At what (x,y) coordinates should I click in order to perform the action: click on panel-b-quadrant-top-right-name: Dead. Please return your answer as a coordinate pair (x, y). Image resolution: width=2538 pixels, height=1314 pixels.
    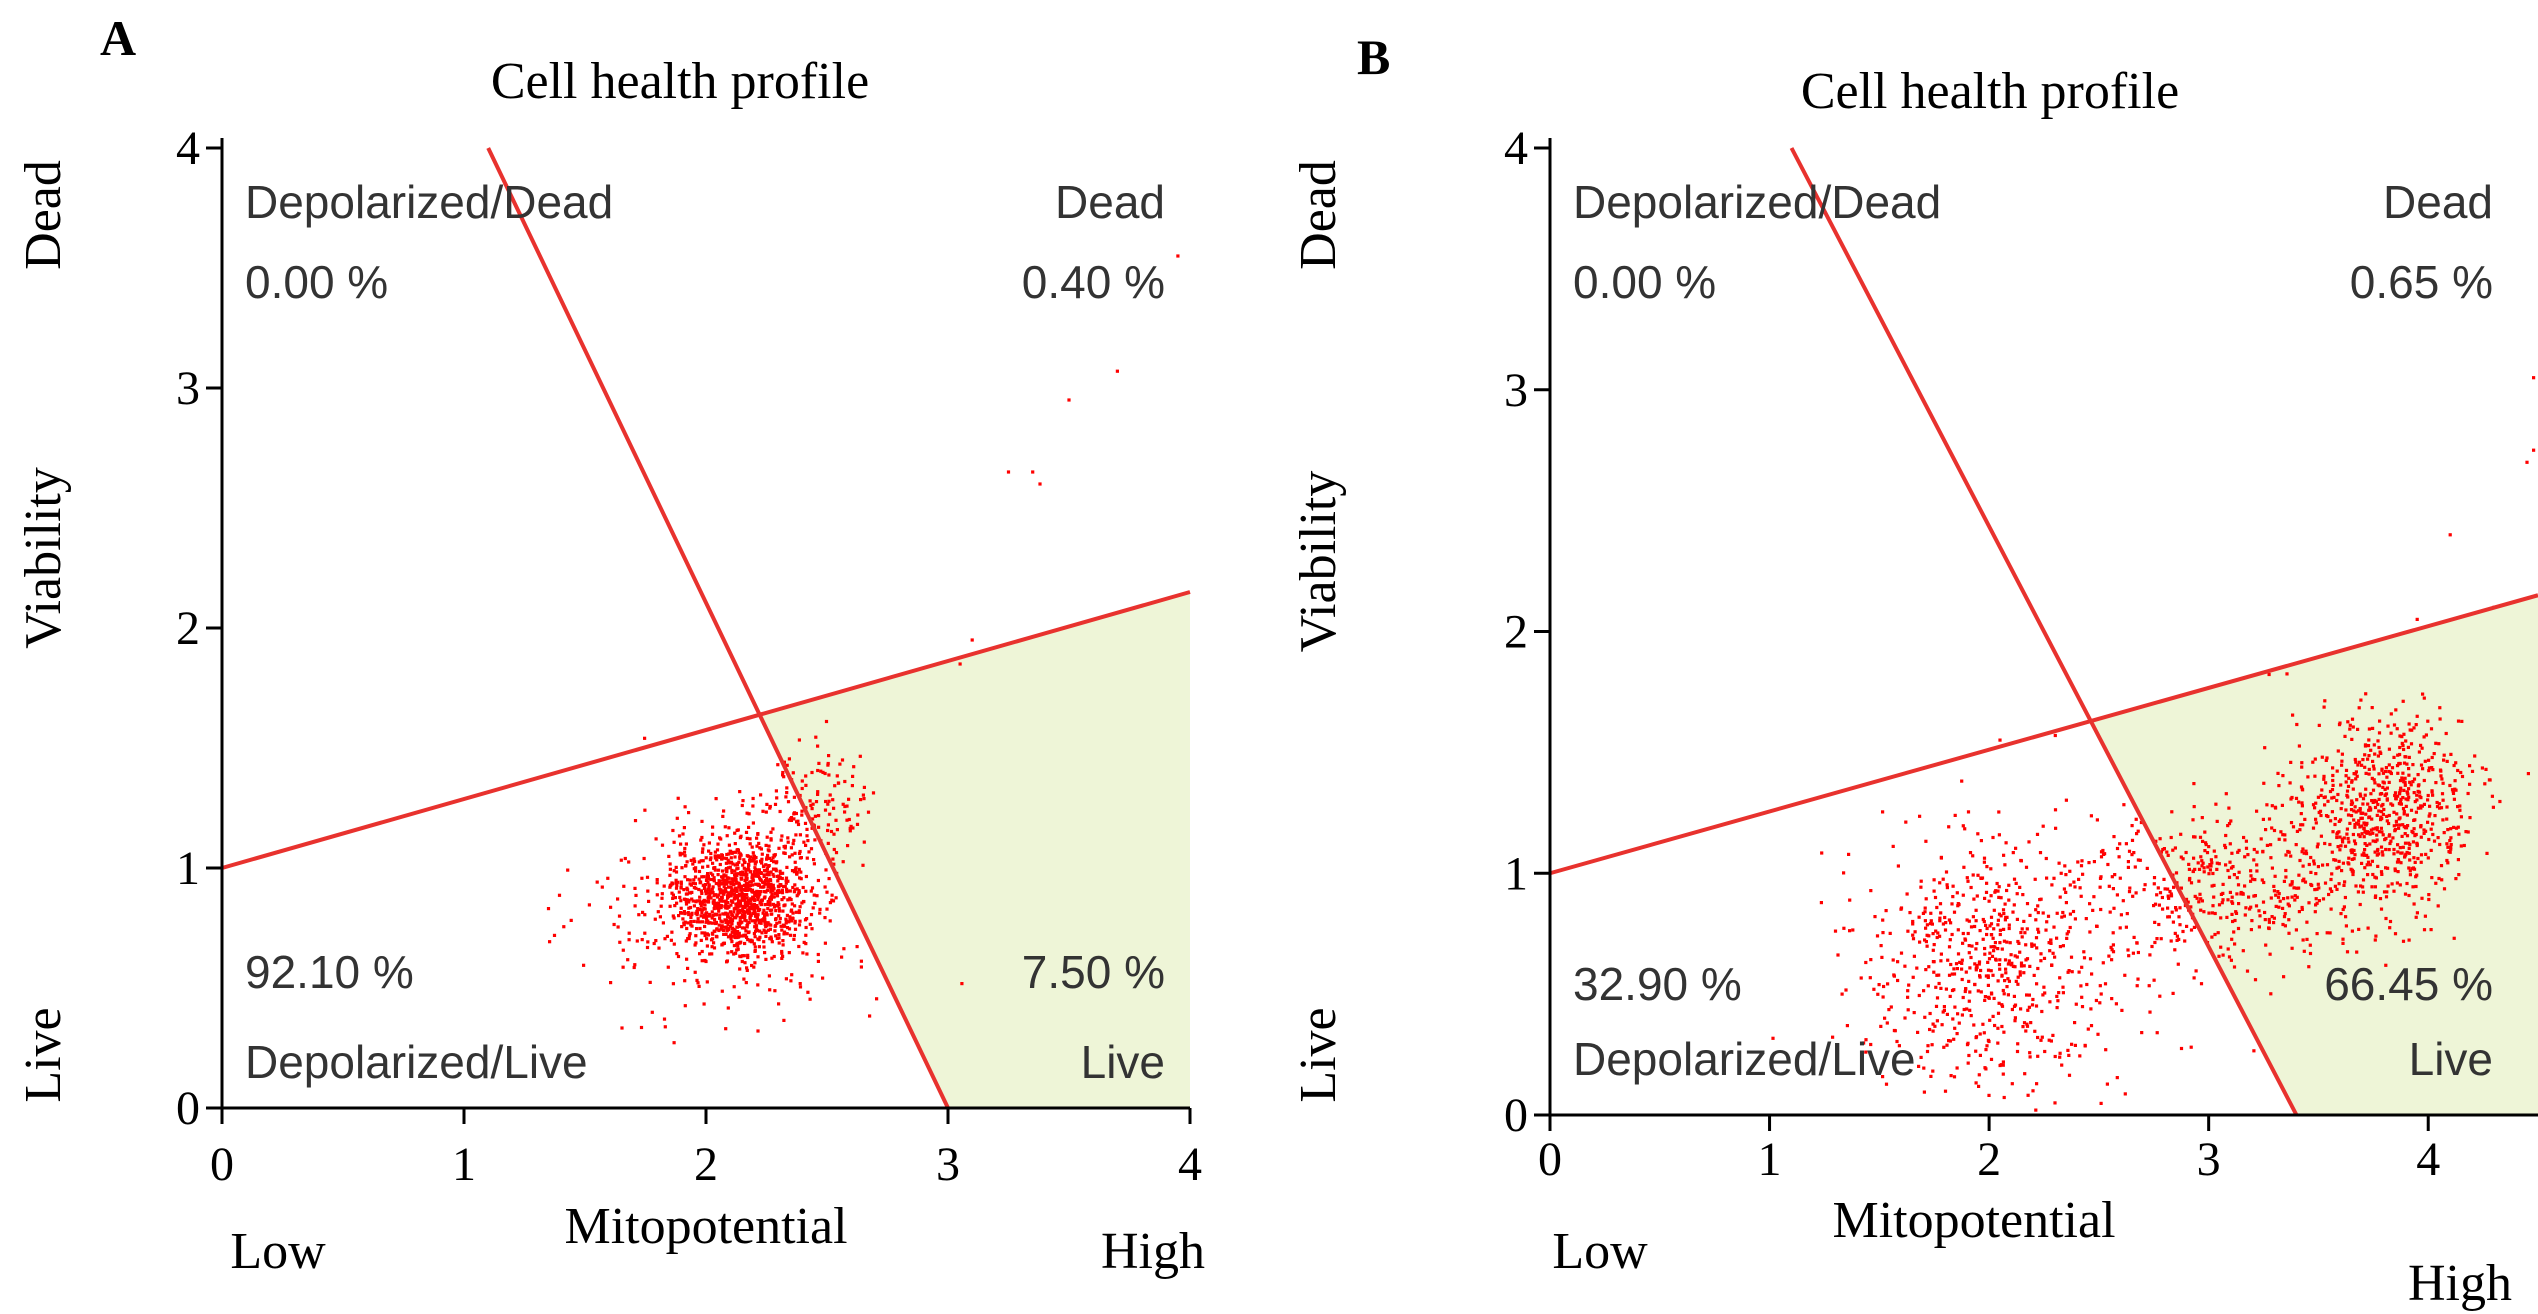
    Looking at the image, I should click on (2438, 202).